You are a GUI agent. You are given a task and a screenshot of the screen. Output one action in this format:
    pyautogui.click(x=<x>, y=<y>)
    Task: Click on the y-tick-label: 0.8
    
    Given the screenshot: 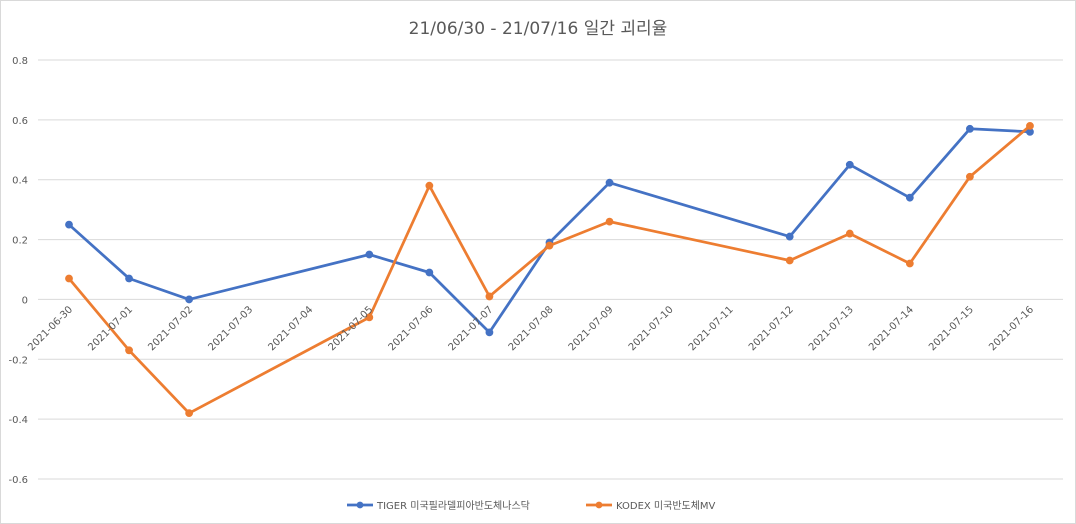 What is the action you would take?
    pyautogui.click(x=20, y=61)
    